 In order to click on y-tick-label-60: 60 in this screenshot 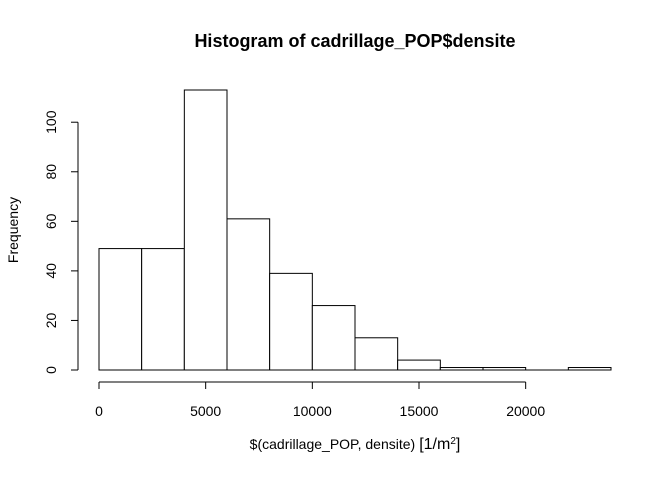, I will do `click(51, 221)`.